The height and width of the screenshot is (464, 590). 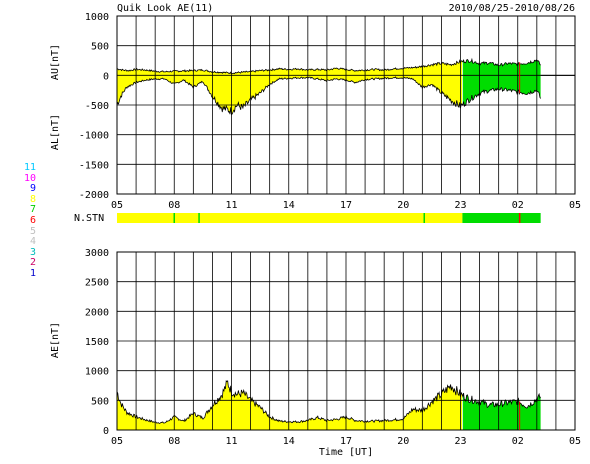 What do you see at coordinates (29, 167) in the screenshot?
I see `station-legend-item: 11` at bounding box center [29, 167].